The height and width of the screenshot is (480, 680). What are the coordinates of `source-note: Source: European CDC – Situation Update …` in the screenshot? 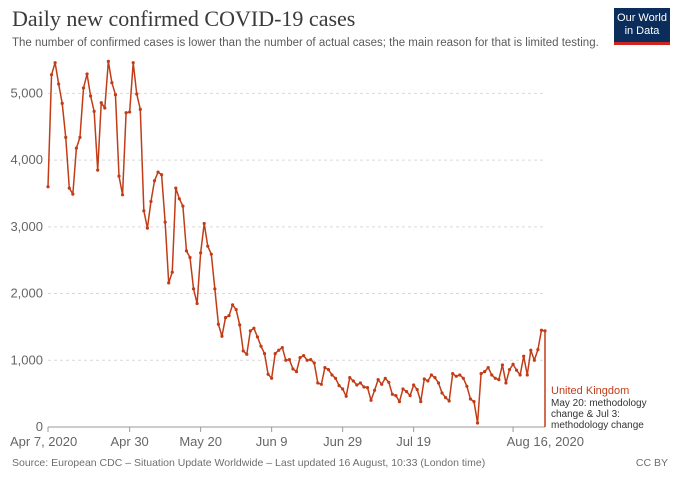 It's located at (249, 463).